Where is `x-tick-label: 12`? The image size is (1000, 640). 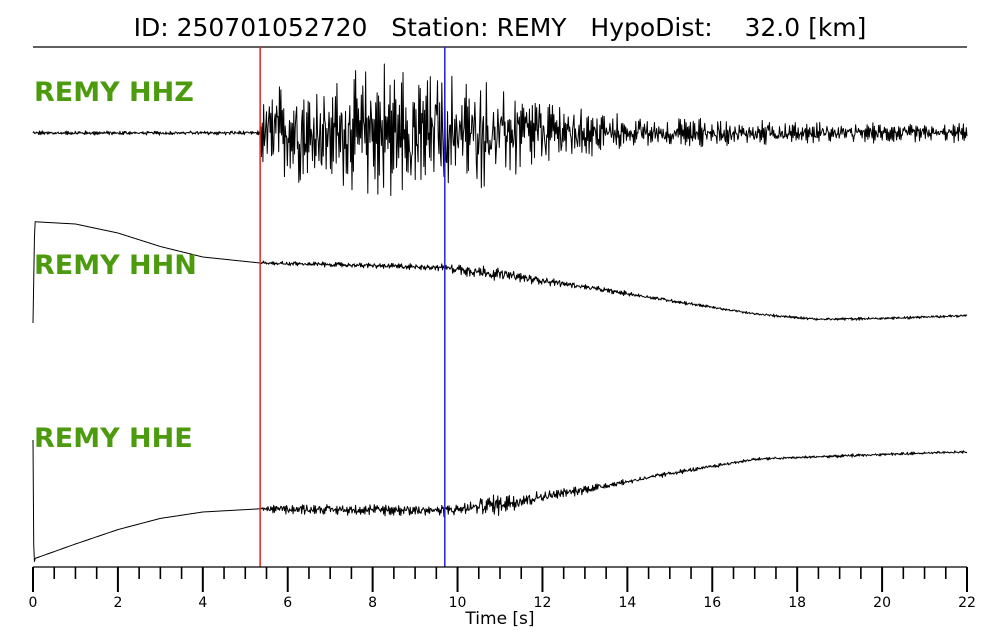
x-tick-label: 12 is located at coordinates (543, 603).